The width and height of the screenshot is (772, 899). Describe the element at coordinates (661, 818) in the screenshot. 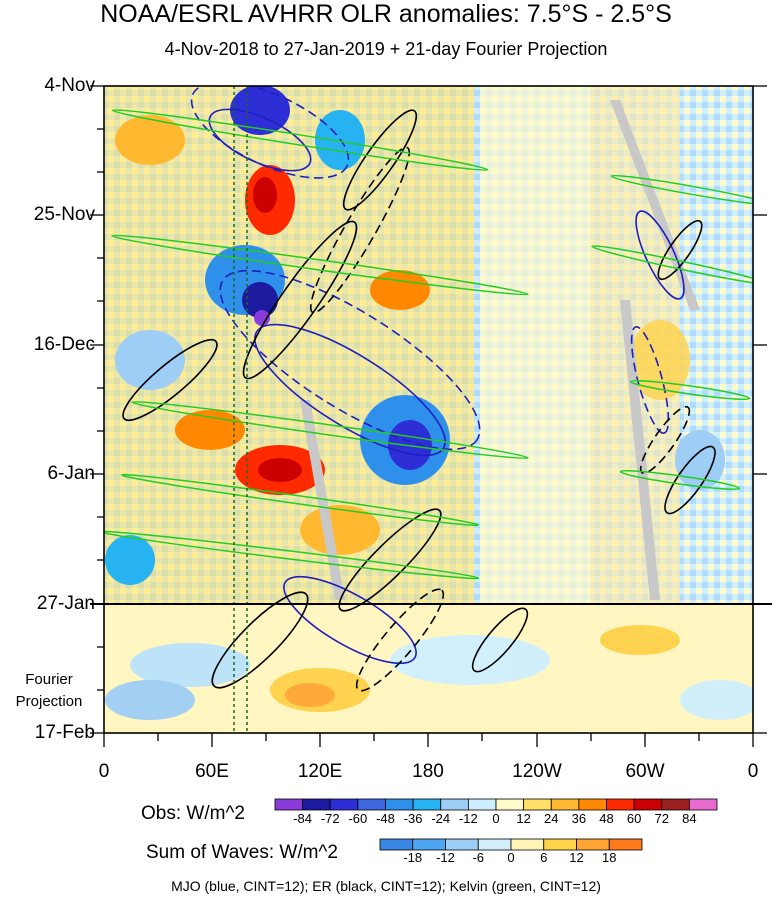

I see `colorbar-tick-label: 72` at that location.